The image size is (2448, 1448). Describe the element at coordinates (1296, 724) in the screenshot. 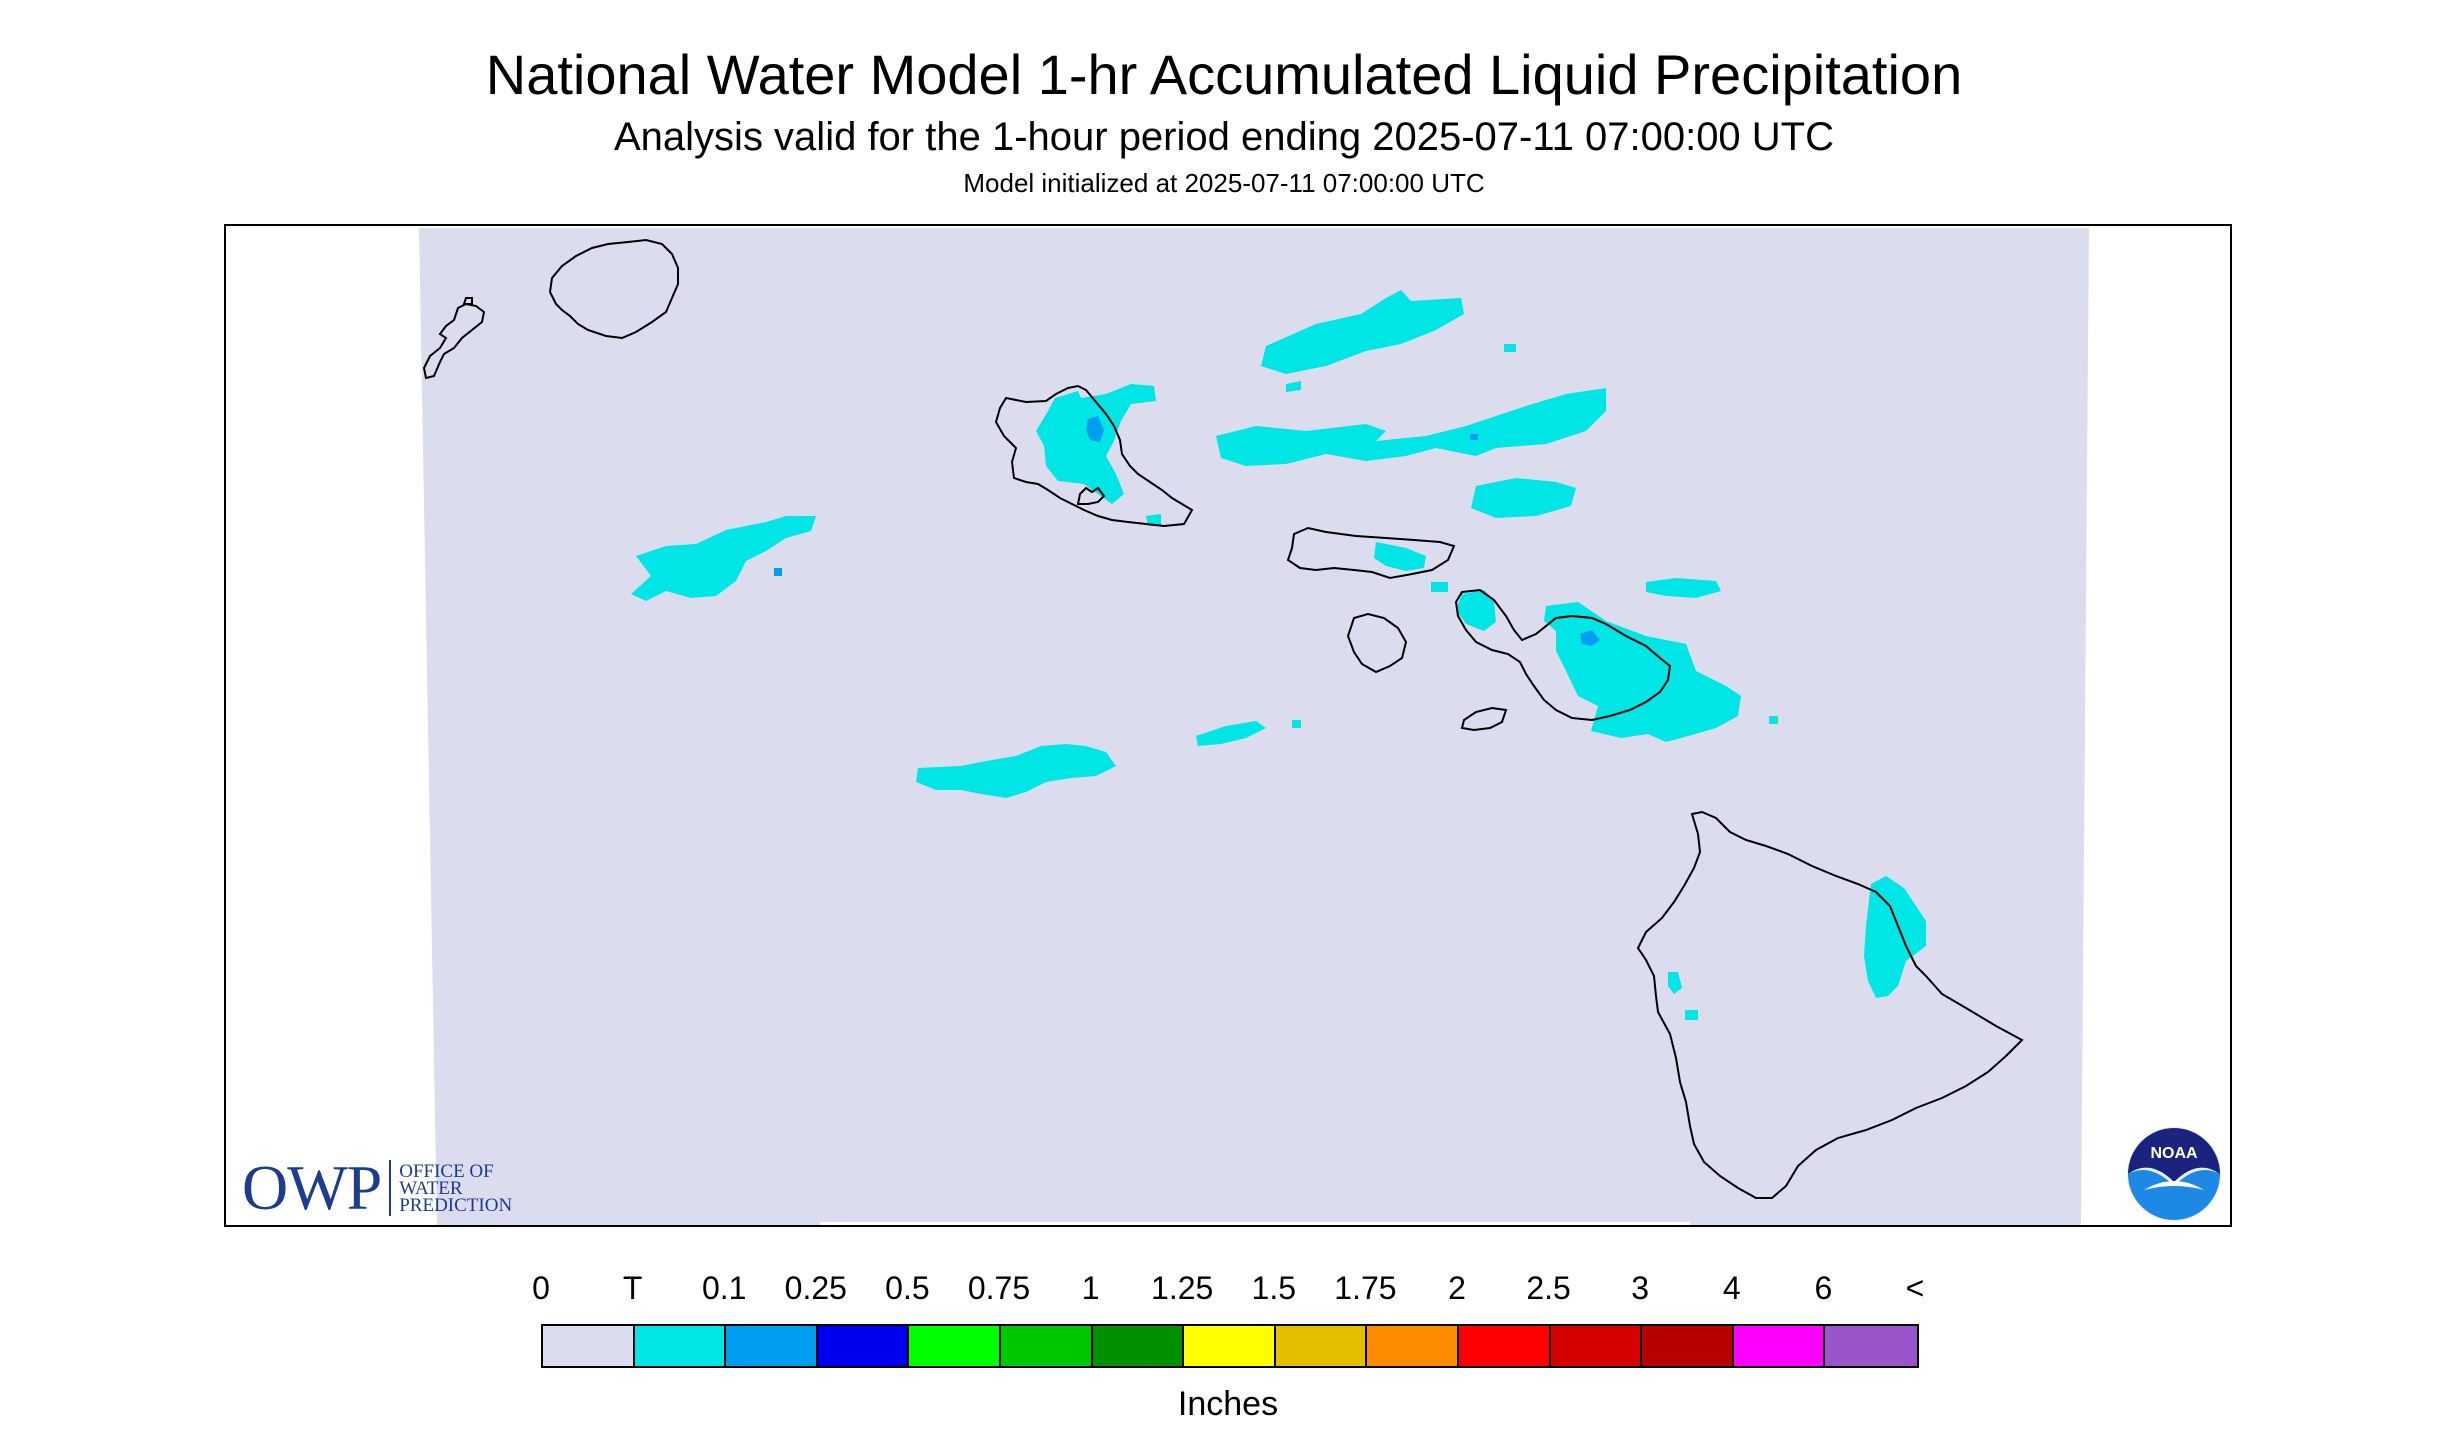

I see `precip-area-small-south` at that location.